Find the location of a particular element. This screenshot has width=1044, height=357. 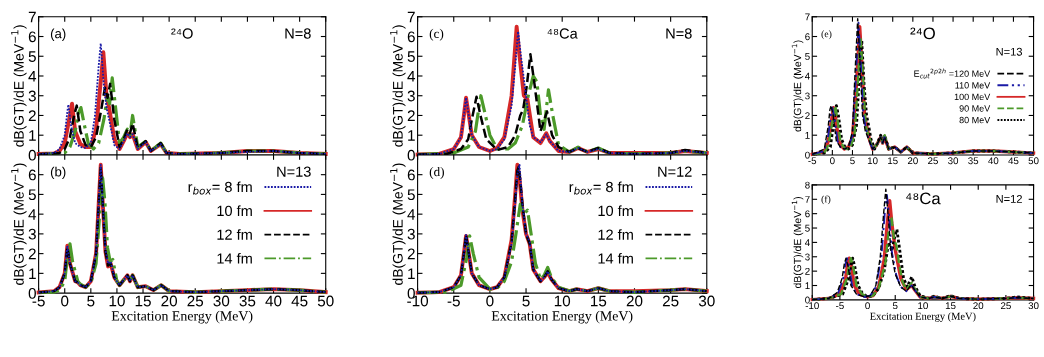

annotation: (d) is located at coordinates (436, 172).